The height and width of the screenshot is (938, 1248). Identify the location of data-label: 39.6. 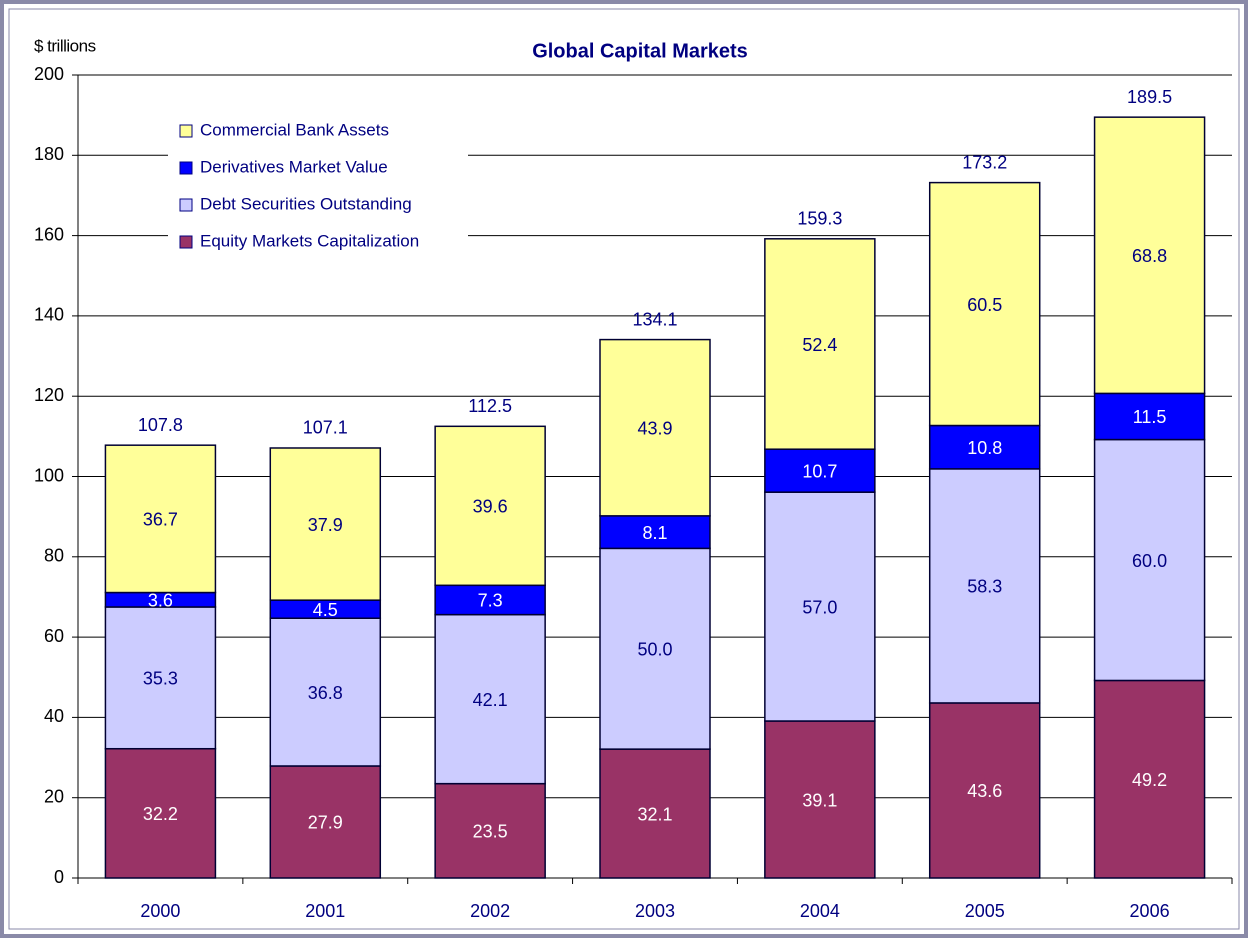
(490, 507).